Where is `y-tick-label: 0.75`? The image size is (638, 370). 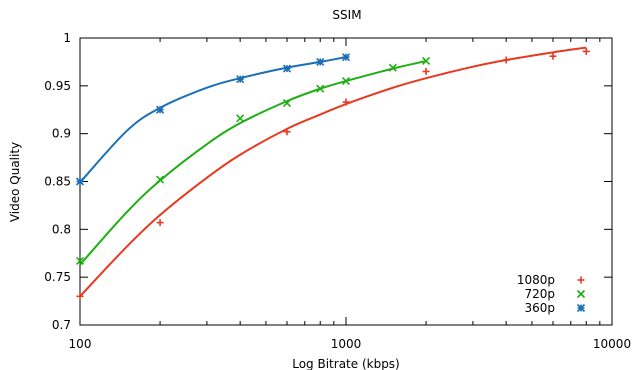 y-tick-label: 0.75 is located at coordinates (57, 277).